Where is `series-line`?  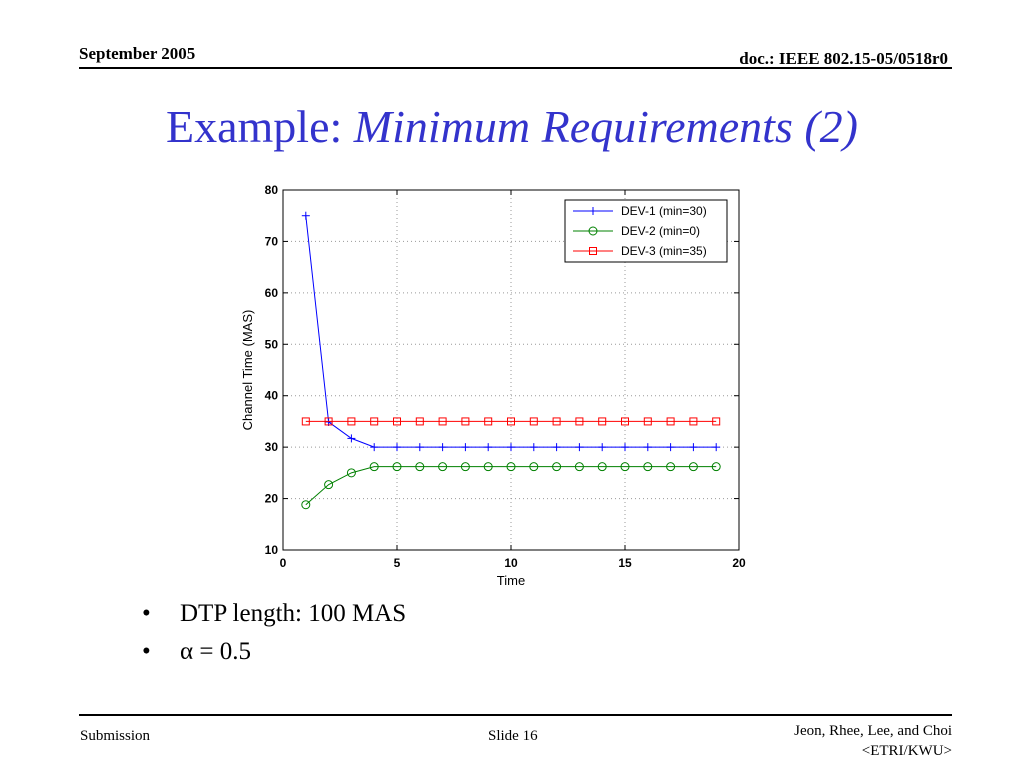
series-line is located at coordinates (511, 486).